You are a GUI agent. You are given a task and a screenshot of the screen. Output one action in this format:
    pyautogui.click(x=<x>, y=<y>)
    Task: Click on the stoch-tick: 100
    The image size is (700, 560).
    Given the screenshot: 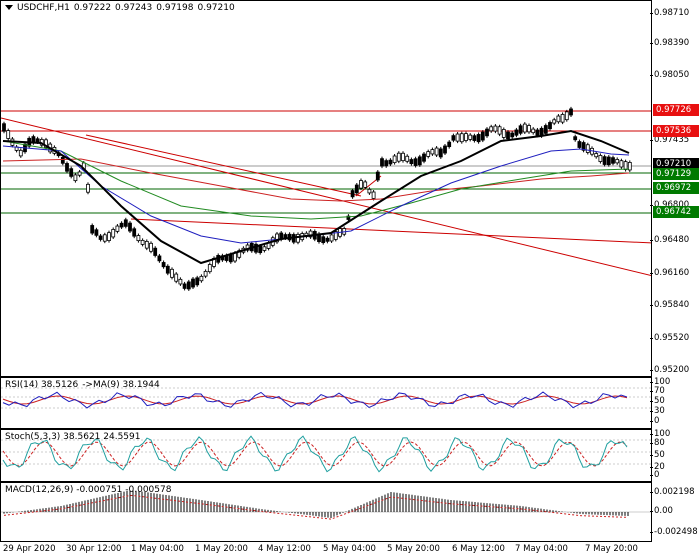 What is the action you would take?
    pyautogui.click(x=660, y=434)
    